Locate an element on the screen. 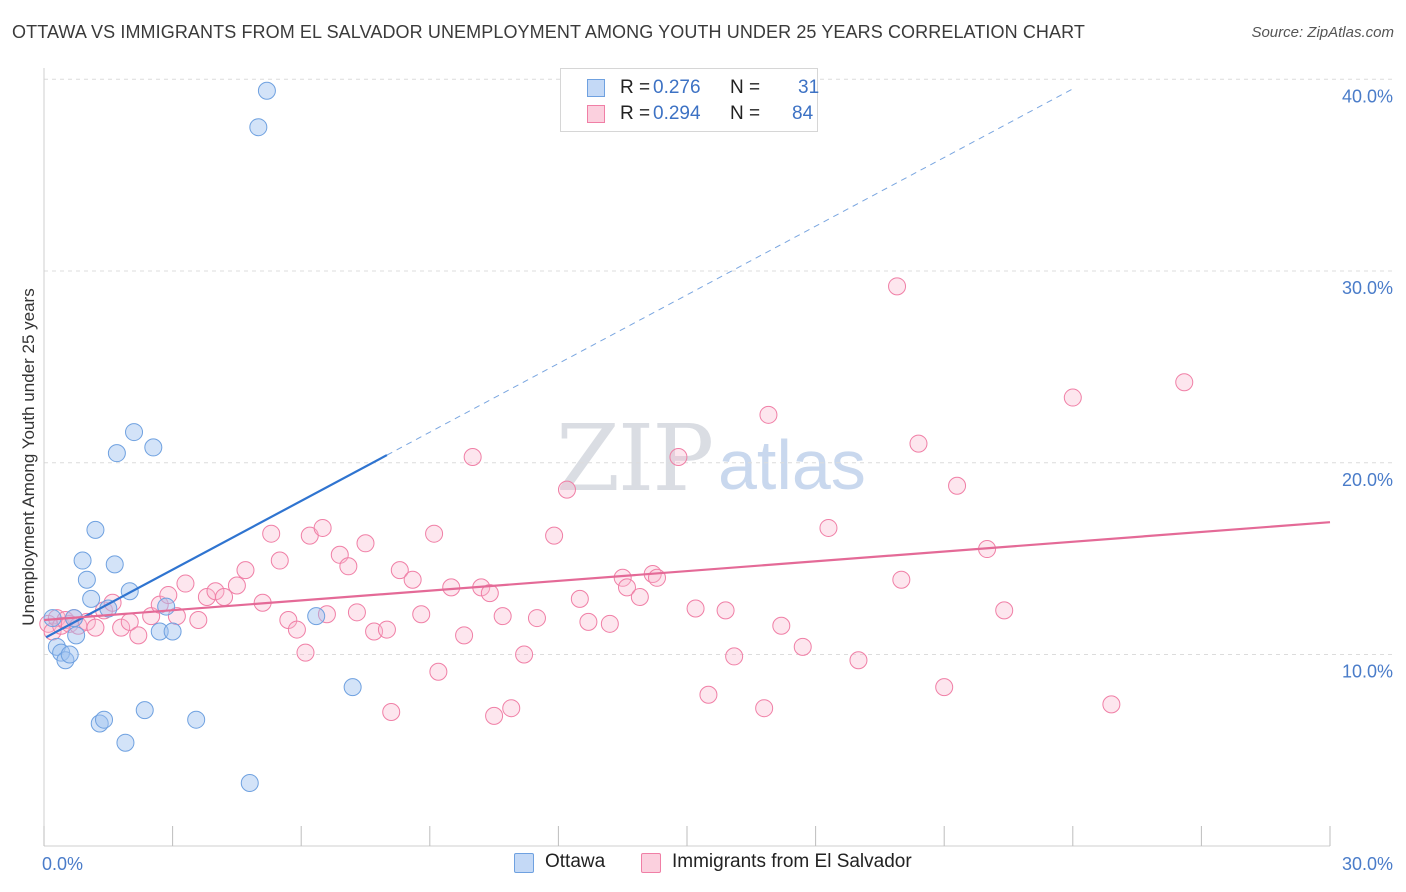 The height and width of the screenshot is (892, 1406). source-credit: Source: ZipAtlas.com is located at coordinates (1322, 32).